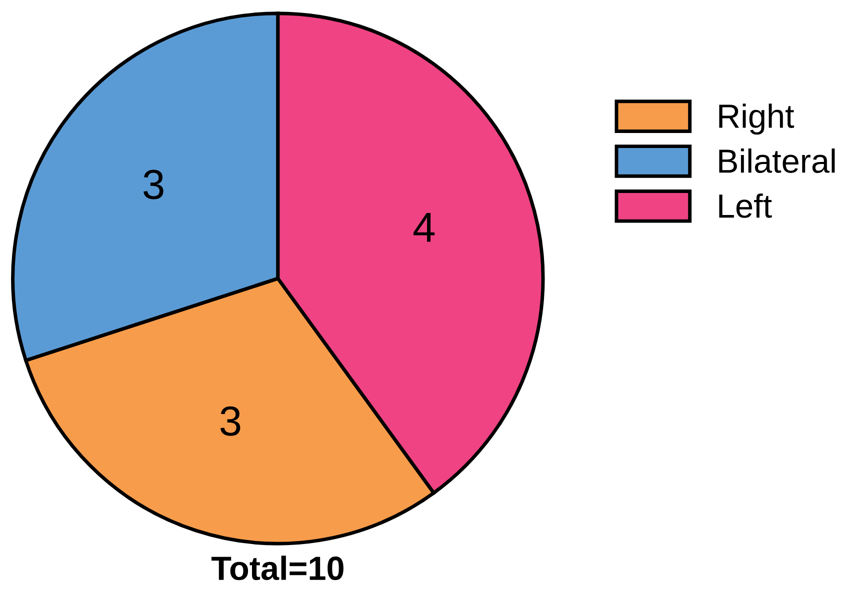 The height and width of the screenshot is (595, 850). I want to click on data-label: 4, so click(424, 227).